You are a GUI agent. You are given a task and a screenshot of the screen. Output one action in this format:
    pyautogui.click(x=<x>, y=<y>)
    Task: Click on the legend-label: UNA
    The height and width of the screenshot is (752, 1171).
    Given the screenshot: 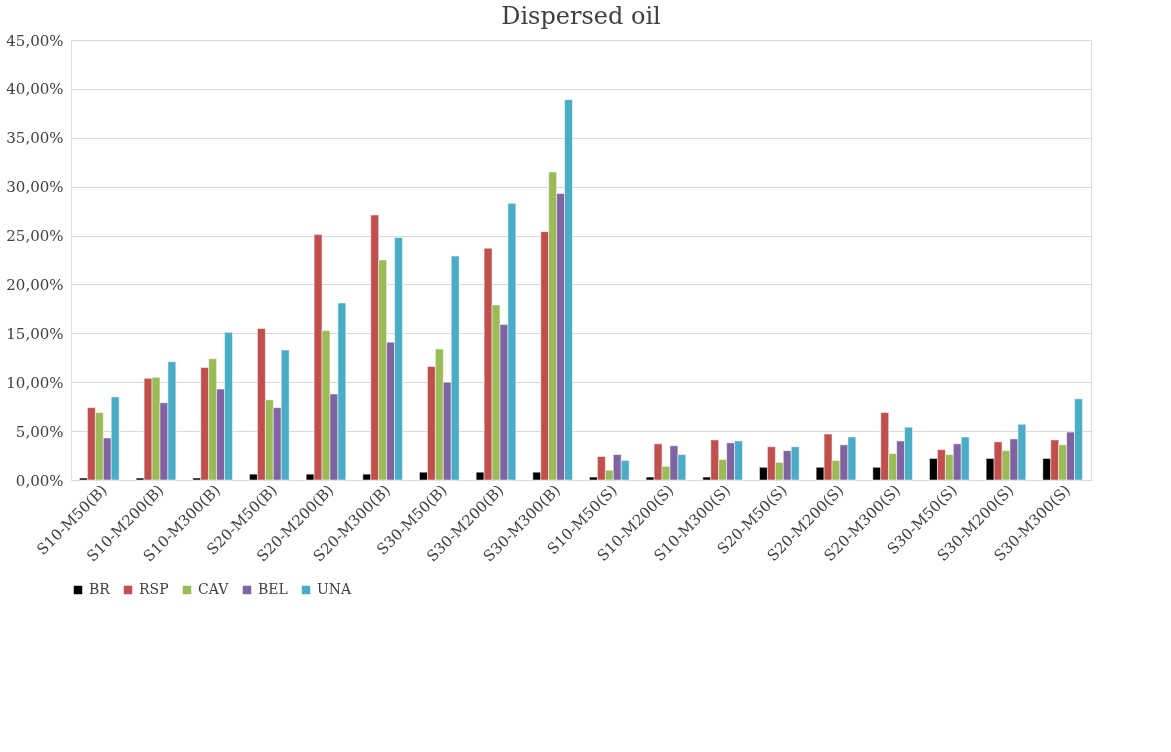 What is the action you would take?
    pyautogui.click(x=335, y=589)
    